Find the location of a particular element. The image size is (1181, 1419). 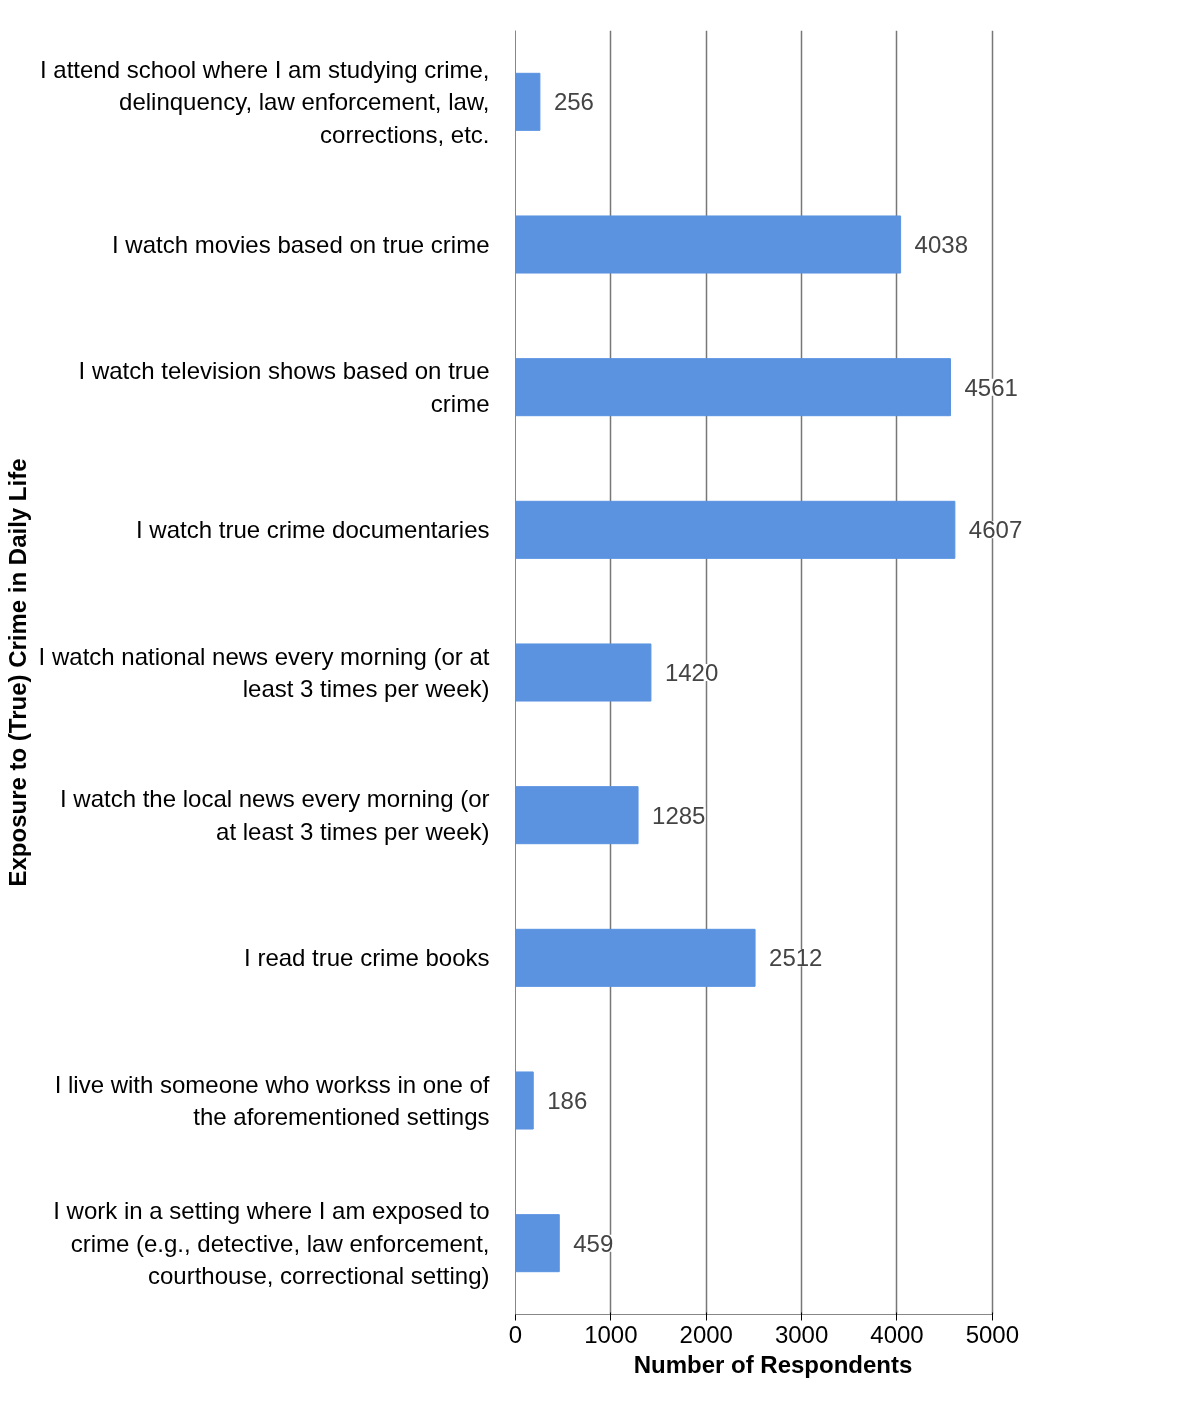

data-label: 1285 is located at coordinates (679, 815).